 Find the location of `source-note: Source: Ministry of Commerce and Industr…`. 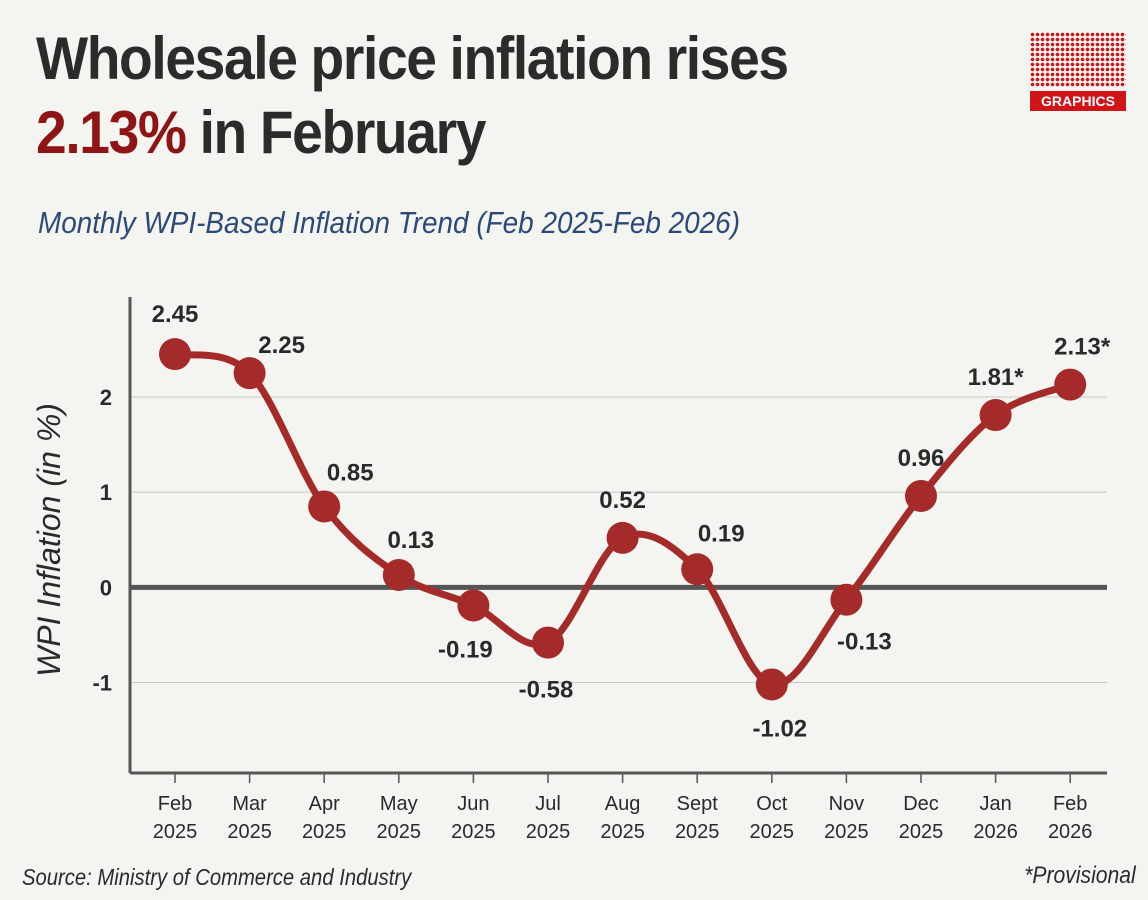

source-note: Source: Ministry of Commerce and Industr… is located at coordinates (217, 877).